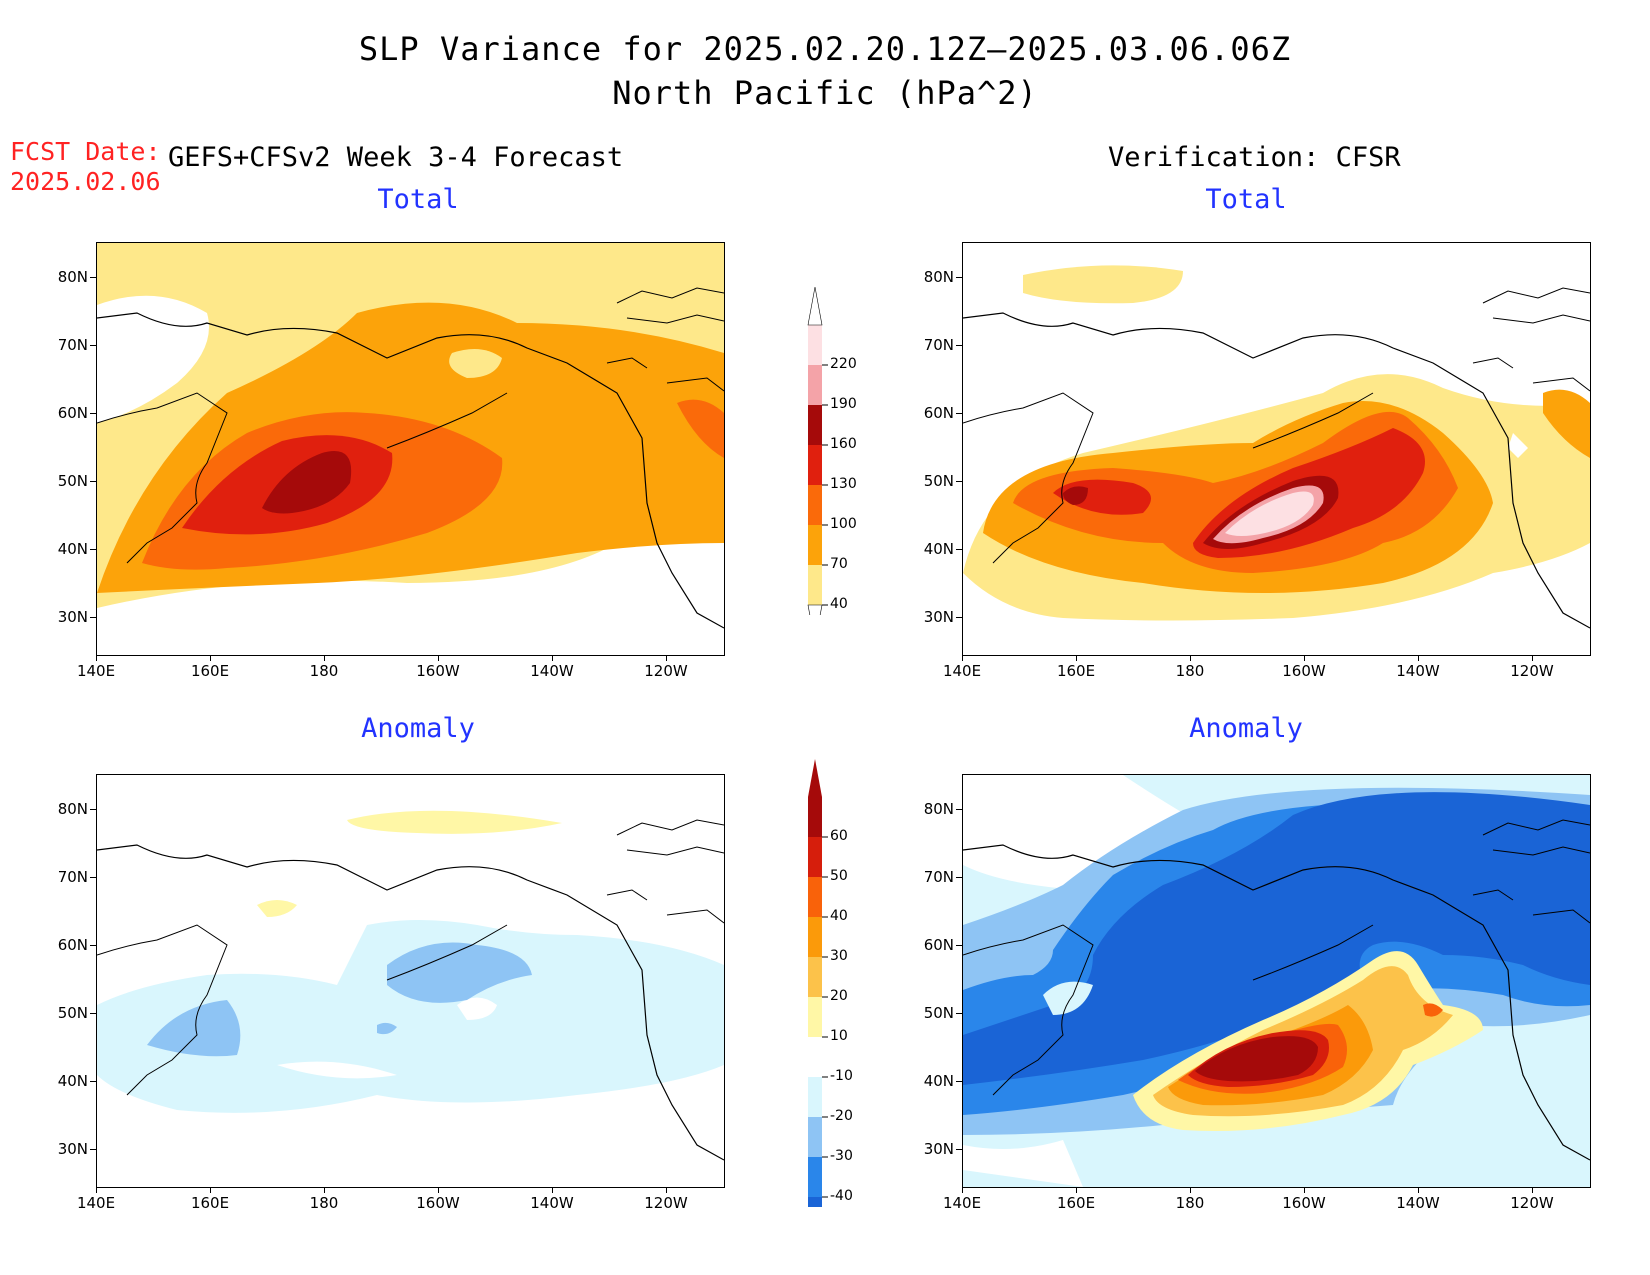 This screenshot has width=1650, height=1275. What do you see at coordinates (841, 1116) in the screenshot?
I see `colorbar-level-label: -20` at bounding box center [841, 1116].